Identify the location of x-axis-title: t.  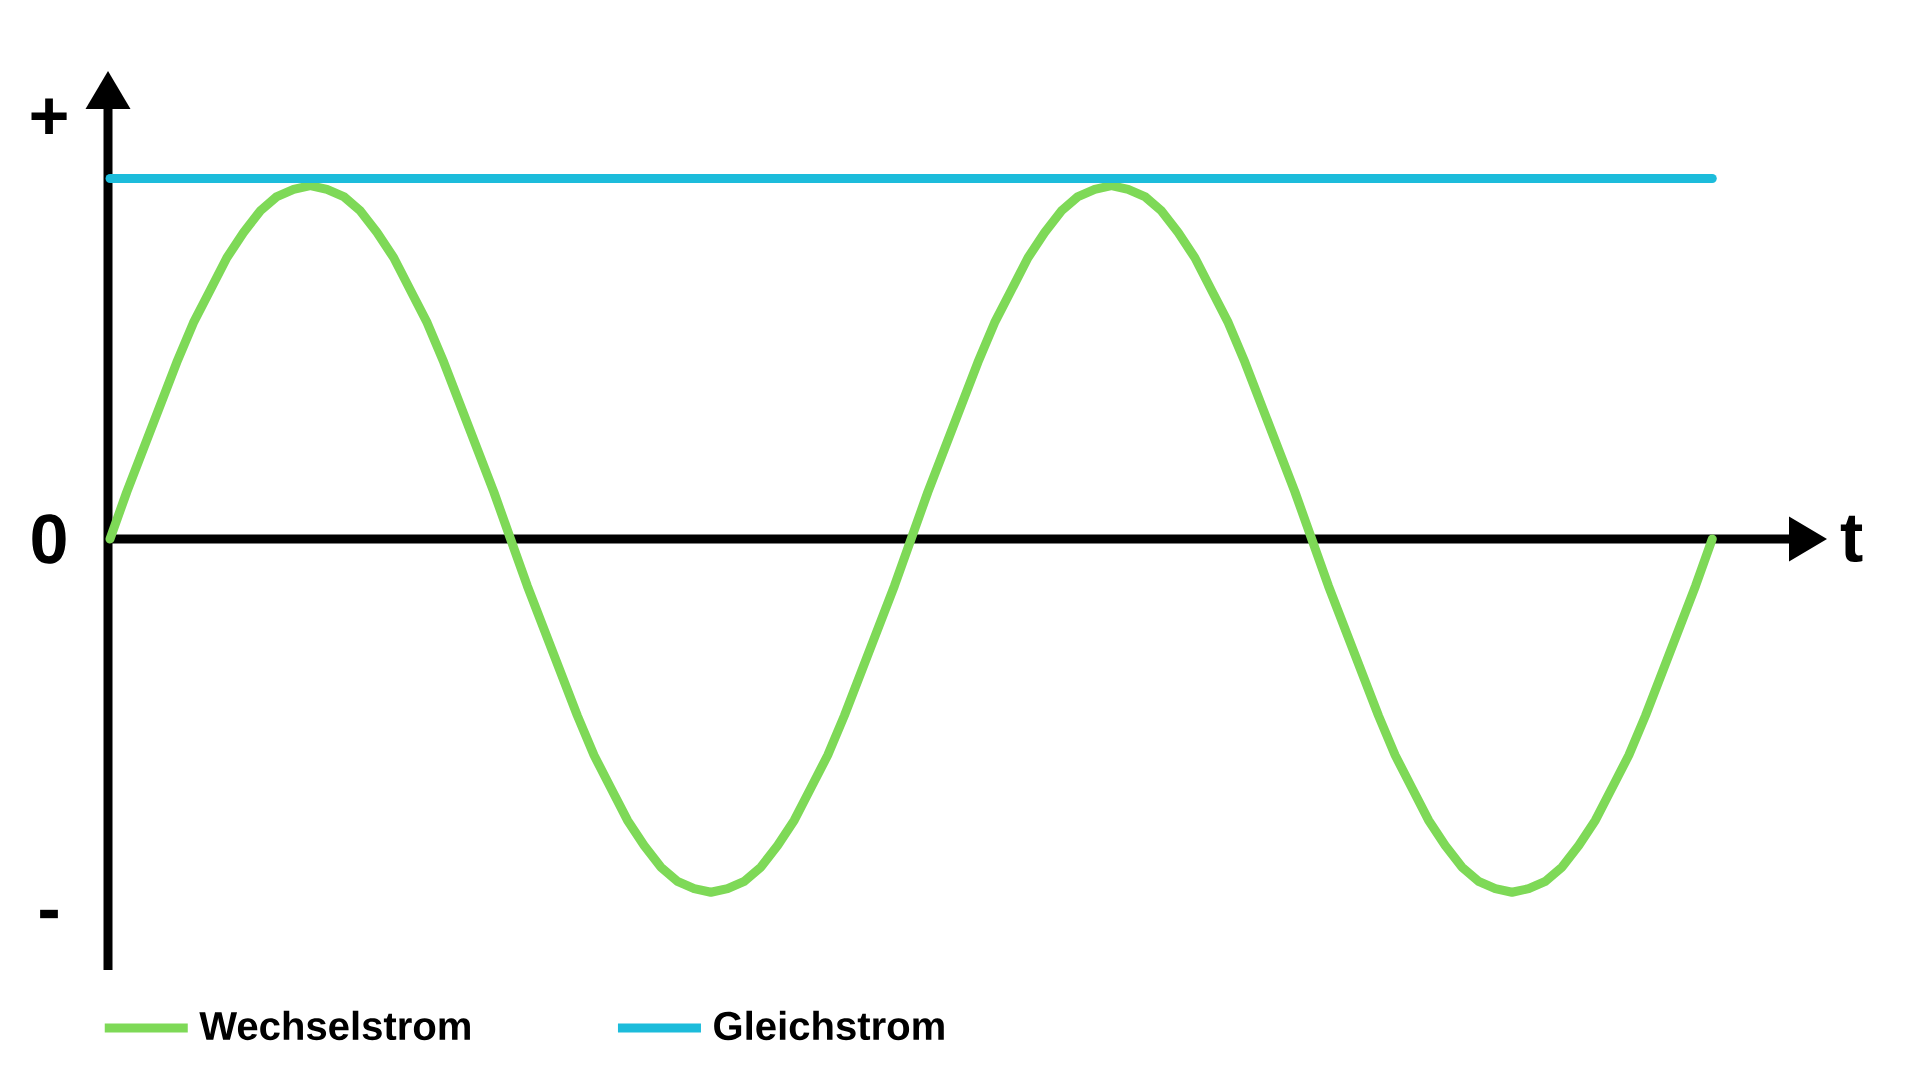
(1851, 539).